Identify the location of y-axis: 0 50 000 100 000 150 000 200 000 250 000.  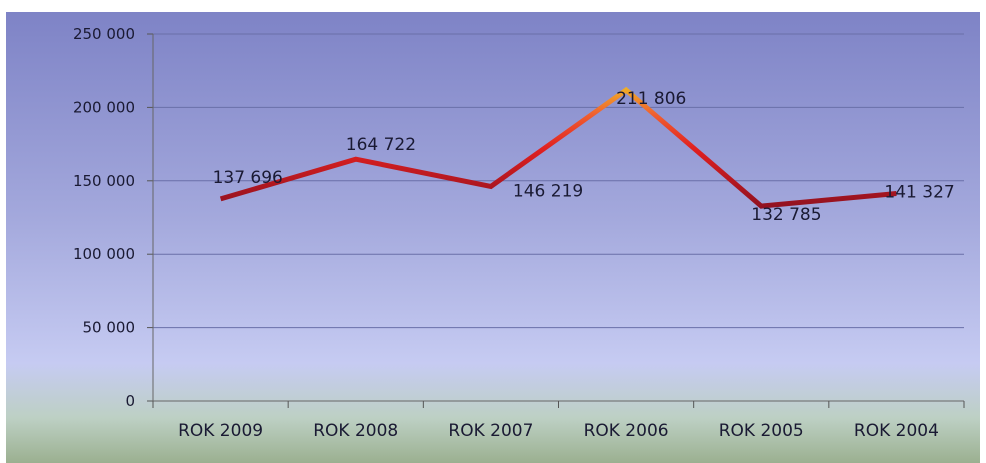
(113, 217).